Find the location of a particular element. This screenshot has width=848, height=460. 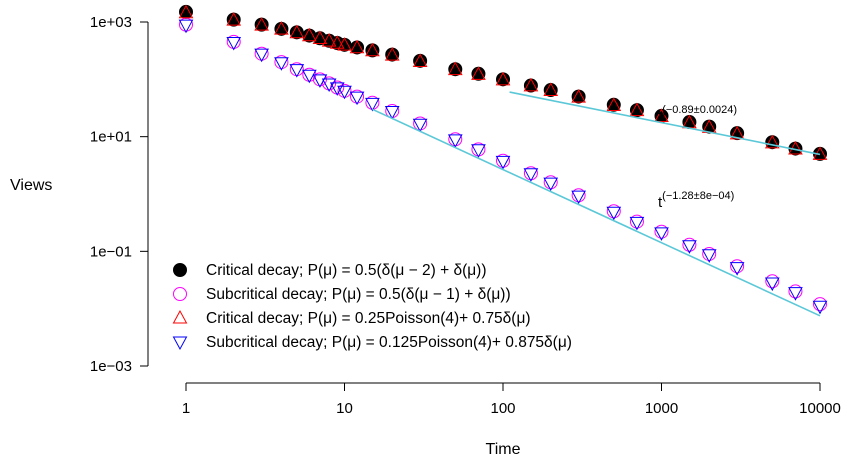

fit-label-2: t(−1.28±8e−04) is located at coordinates (696, 200).